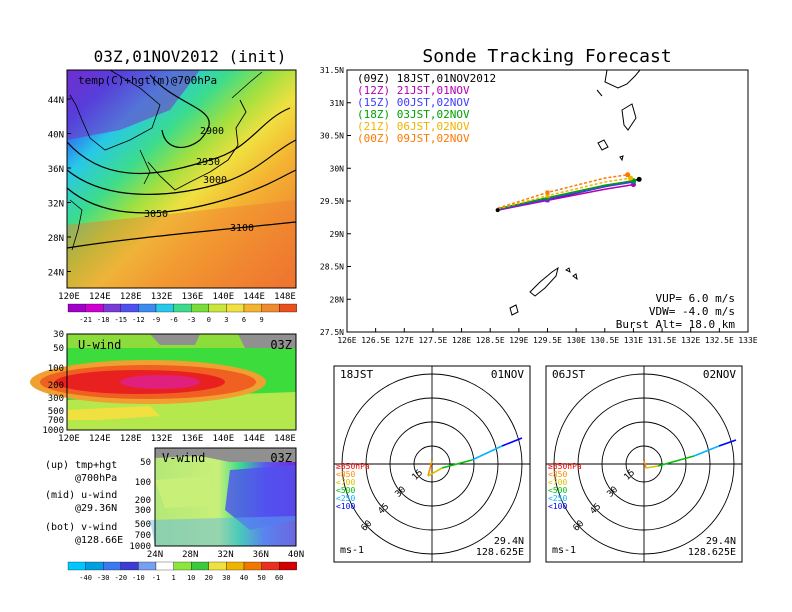  I want to click on u-wind-missing, so click(267, 341).